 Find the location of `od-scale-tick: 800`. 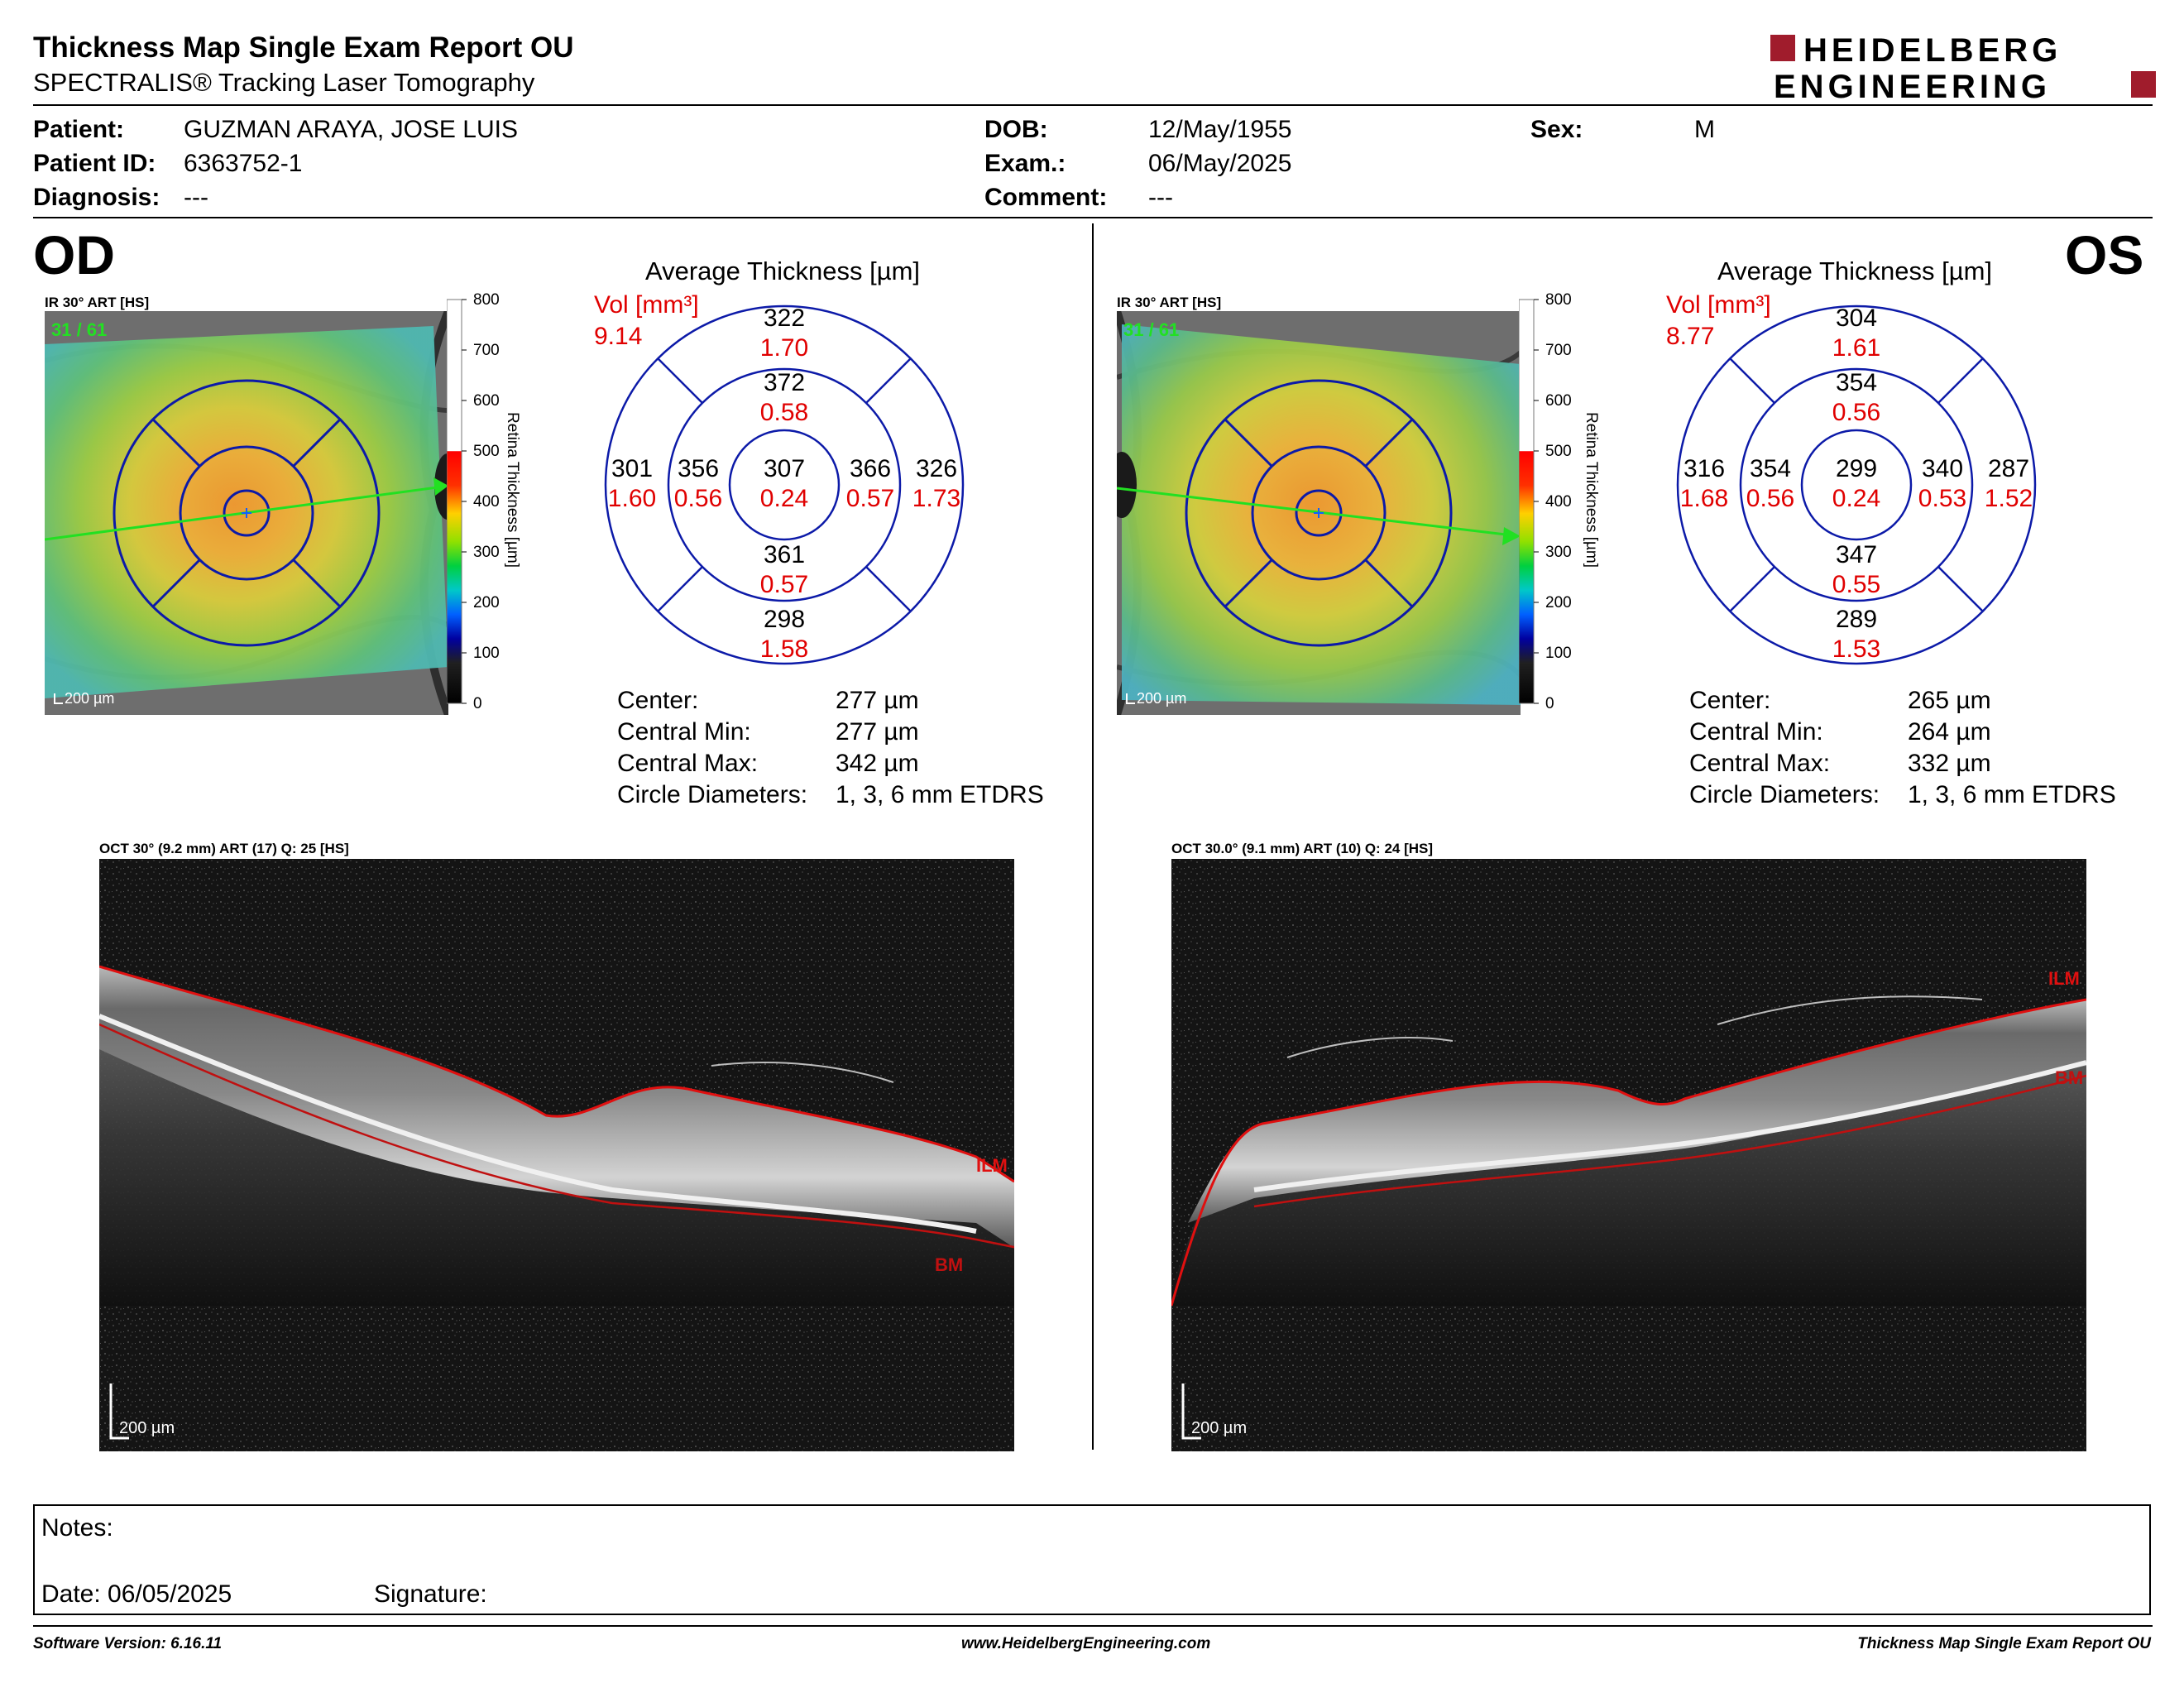

od-scale-tick: 800 is located at coordinates (486, 300).